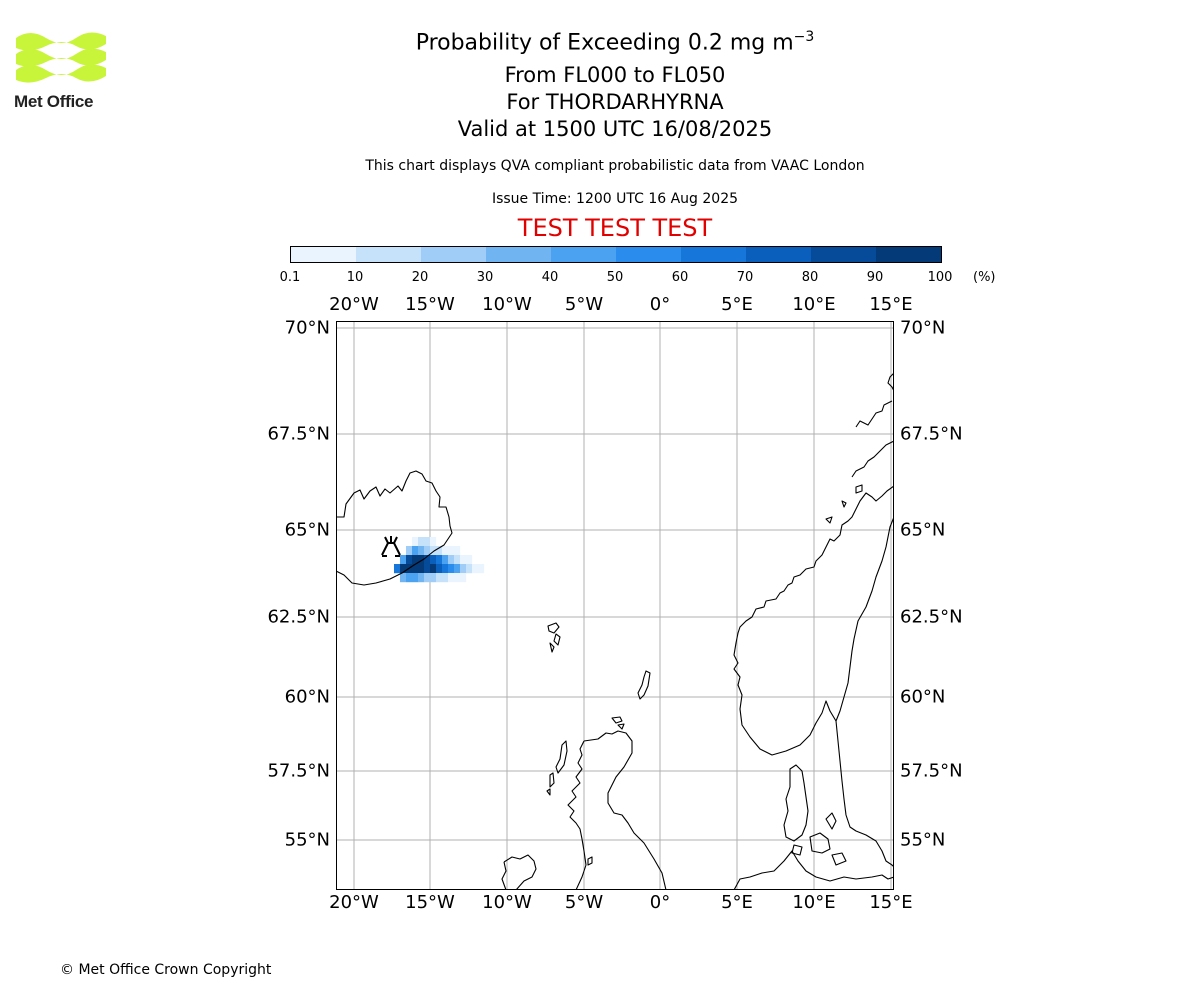 Image resolution: width=1200 pixels, height=1000 pixels. I want to click on longitude-label: 15°E, so click(891, 304).